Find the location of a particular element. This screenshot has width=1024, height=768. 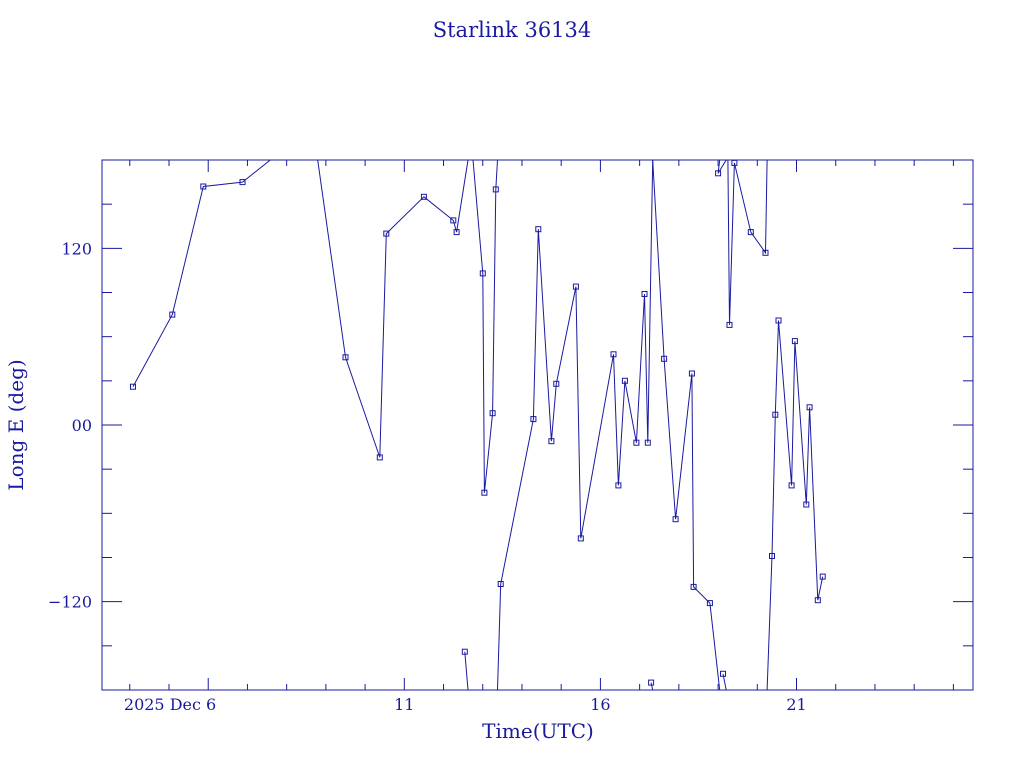

x-axis-label: Time(UTC) is located at coordinates (538, 731).